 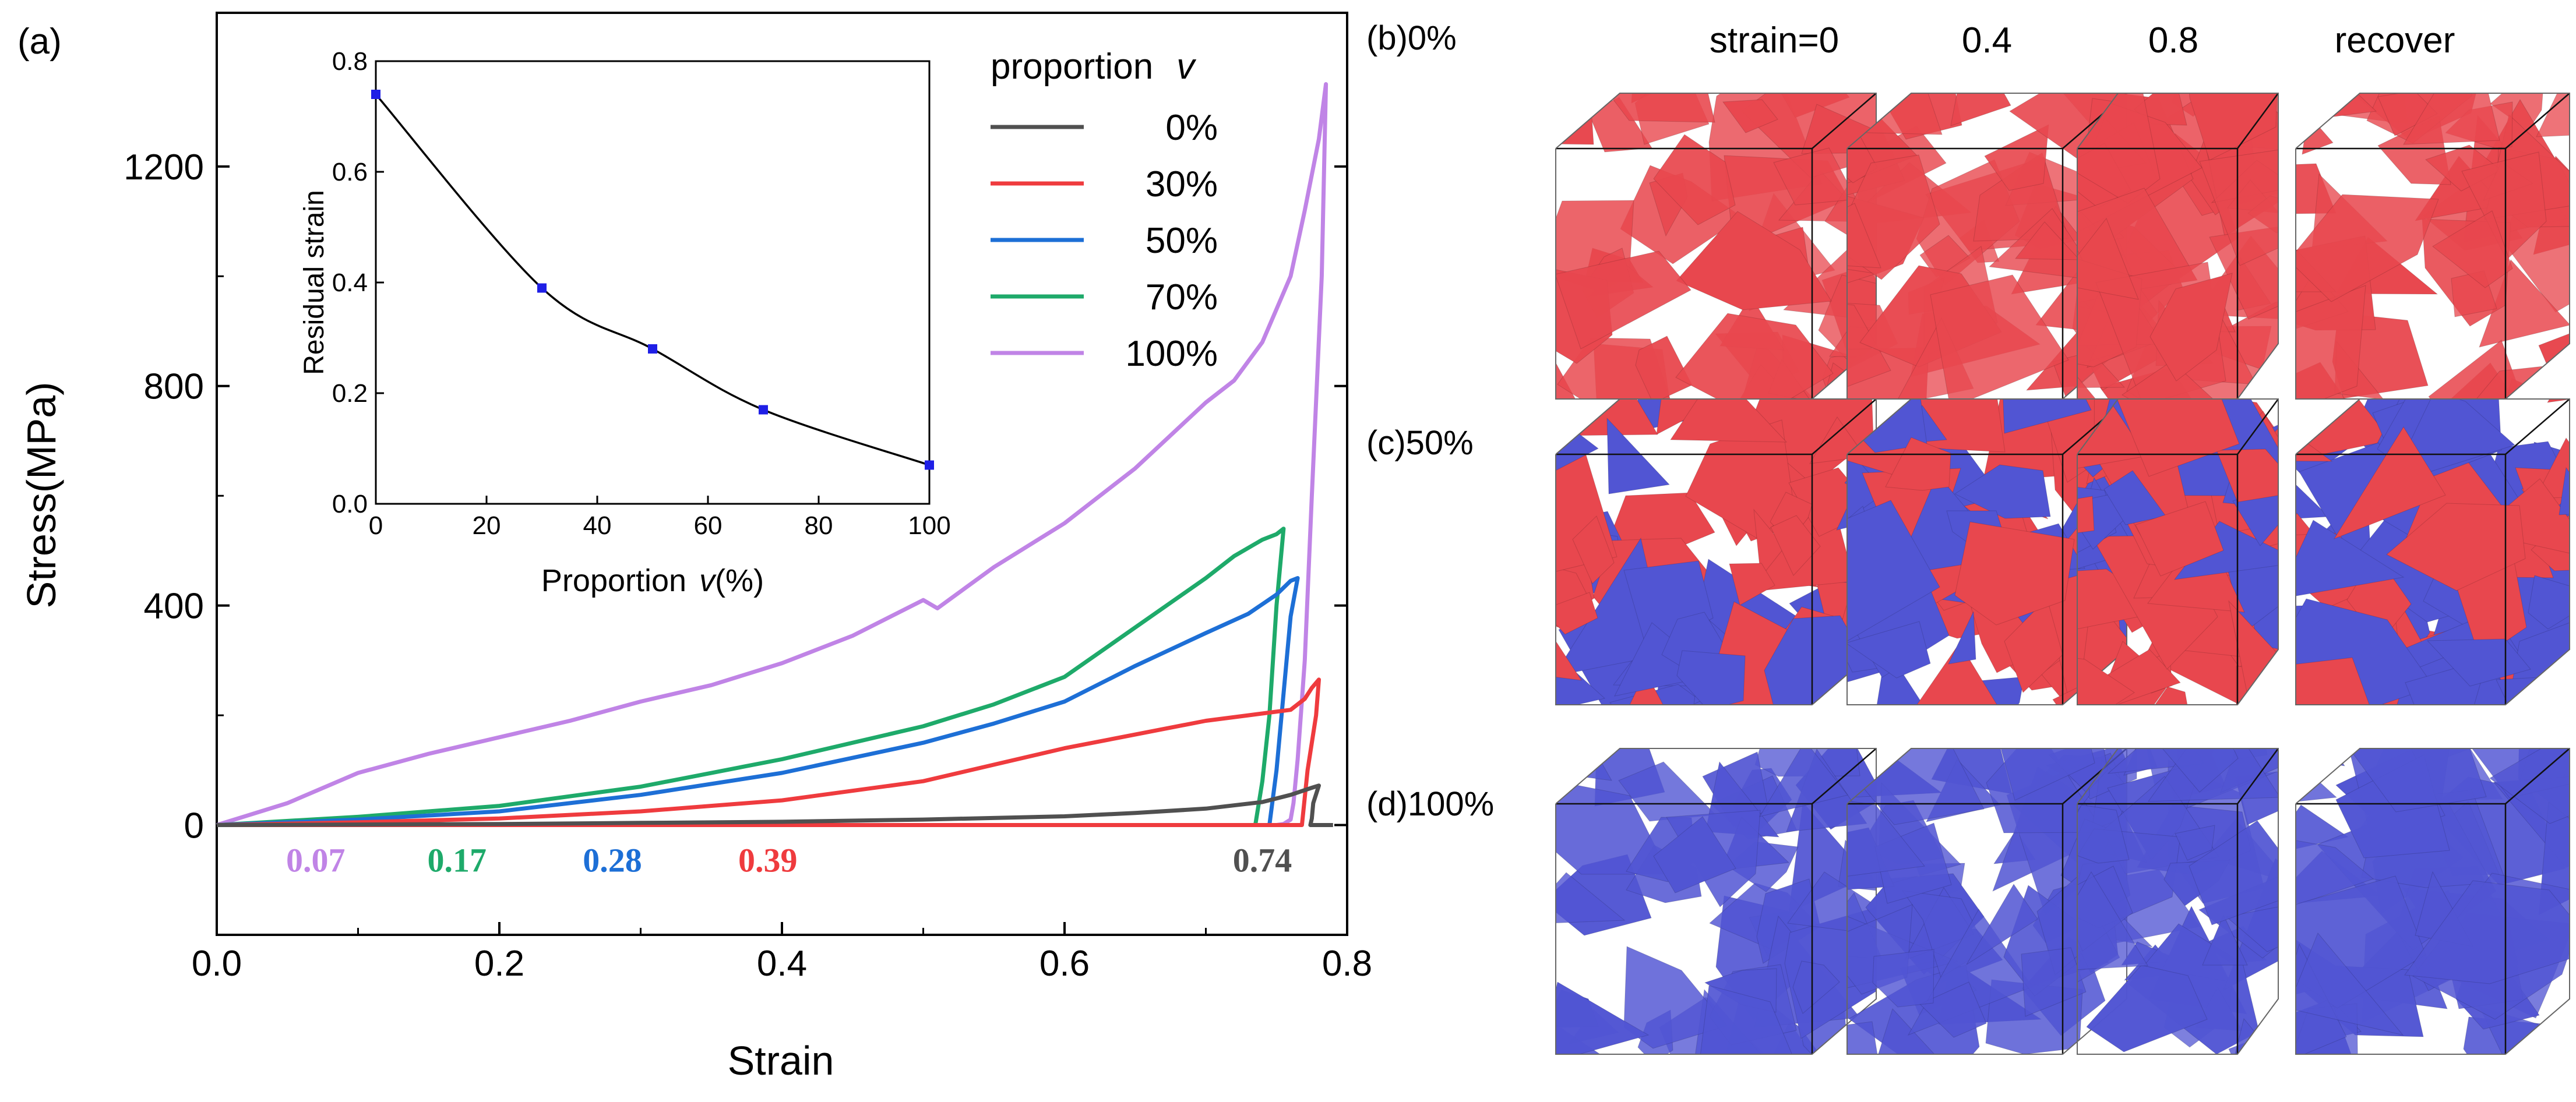 What do you see at coordinates (1171, 354) in the screenshot?
I see `legend-label: 100%` at bounding box center [1171, 354].